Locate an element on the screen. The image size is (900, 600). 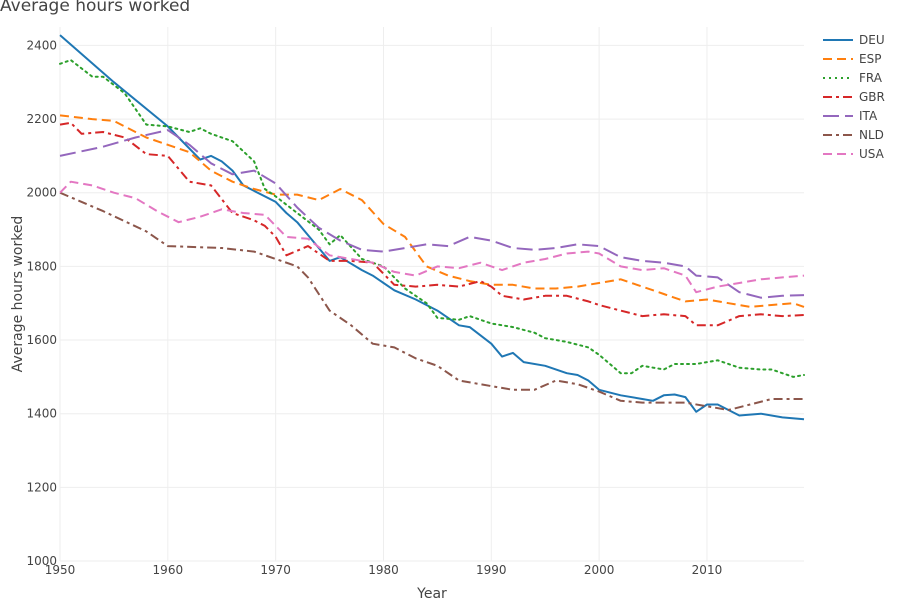
legend-item-ita: ITA is located at coordinates (850, 116).